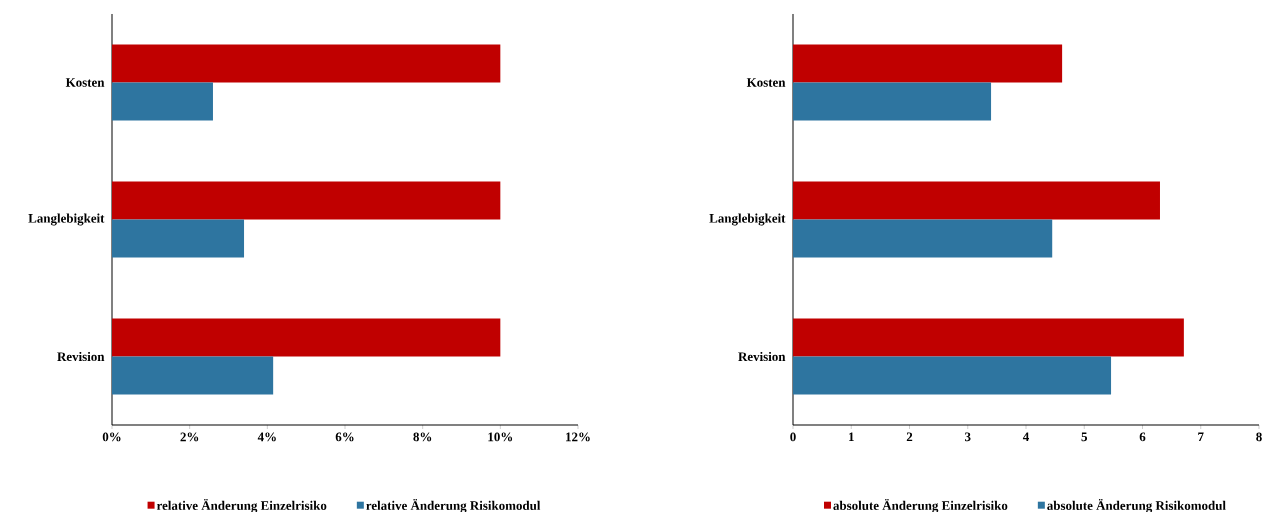 The width and height of the screenshot is (1268, 512). Describe the element at coordinates (241, 505) in the screenshot. I see `legend-label: relative Änderung Einzelrisiko` at that location.